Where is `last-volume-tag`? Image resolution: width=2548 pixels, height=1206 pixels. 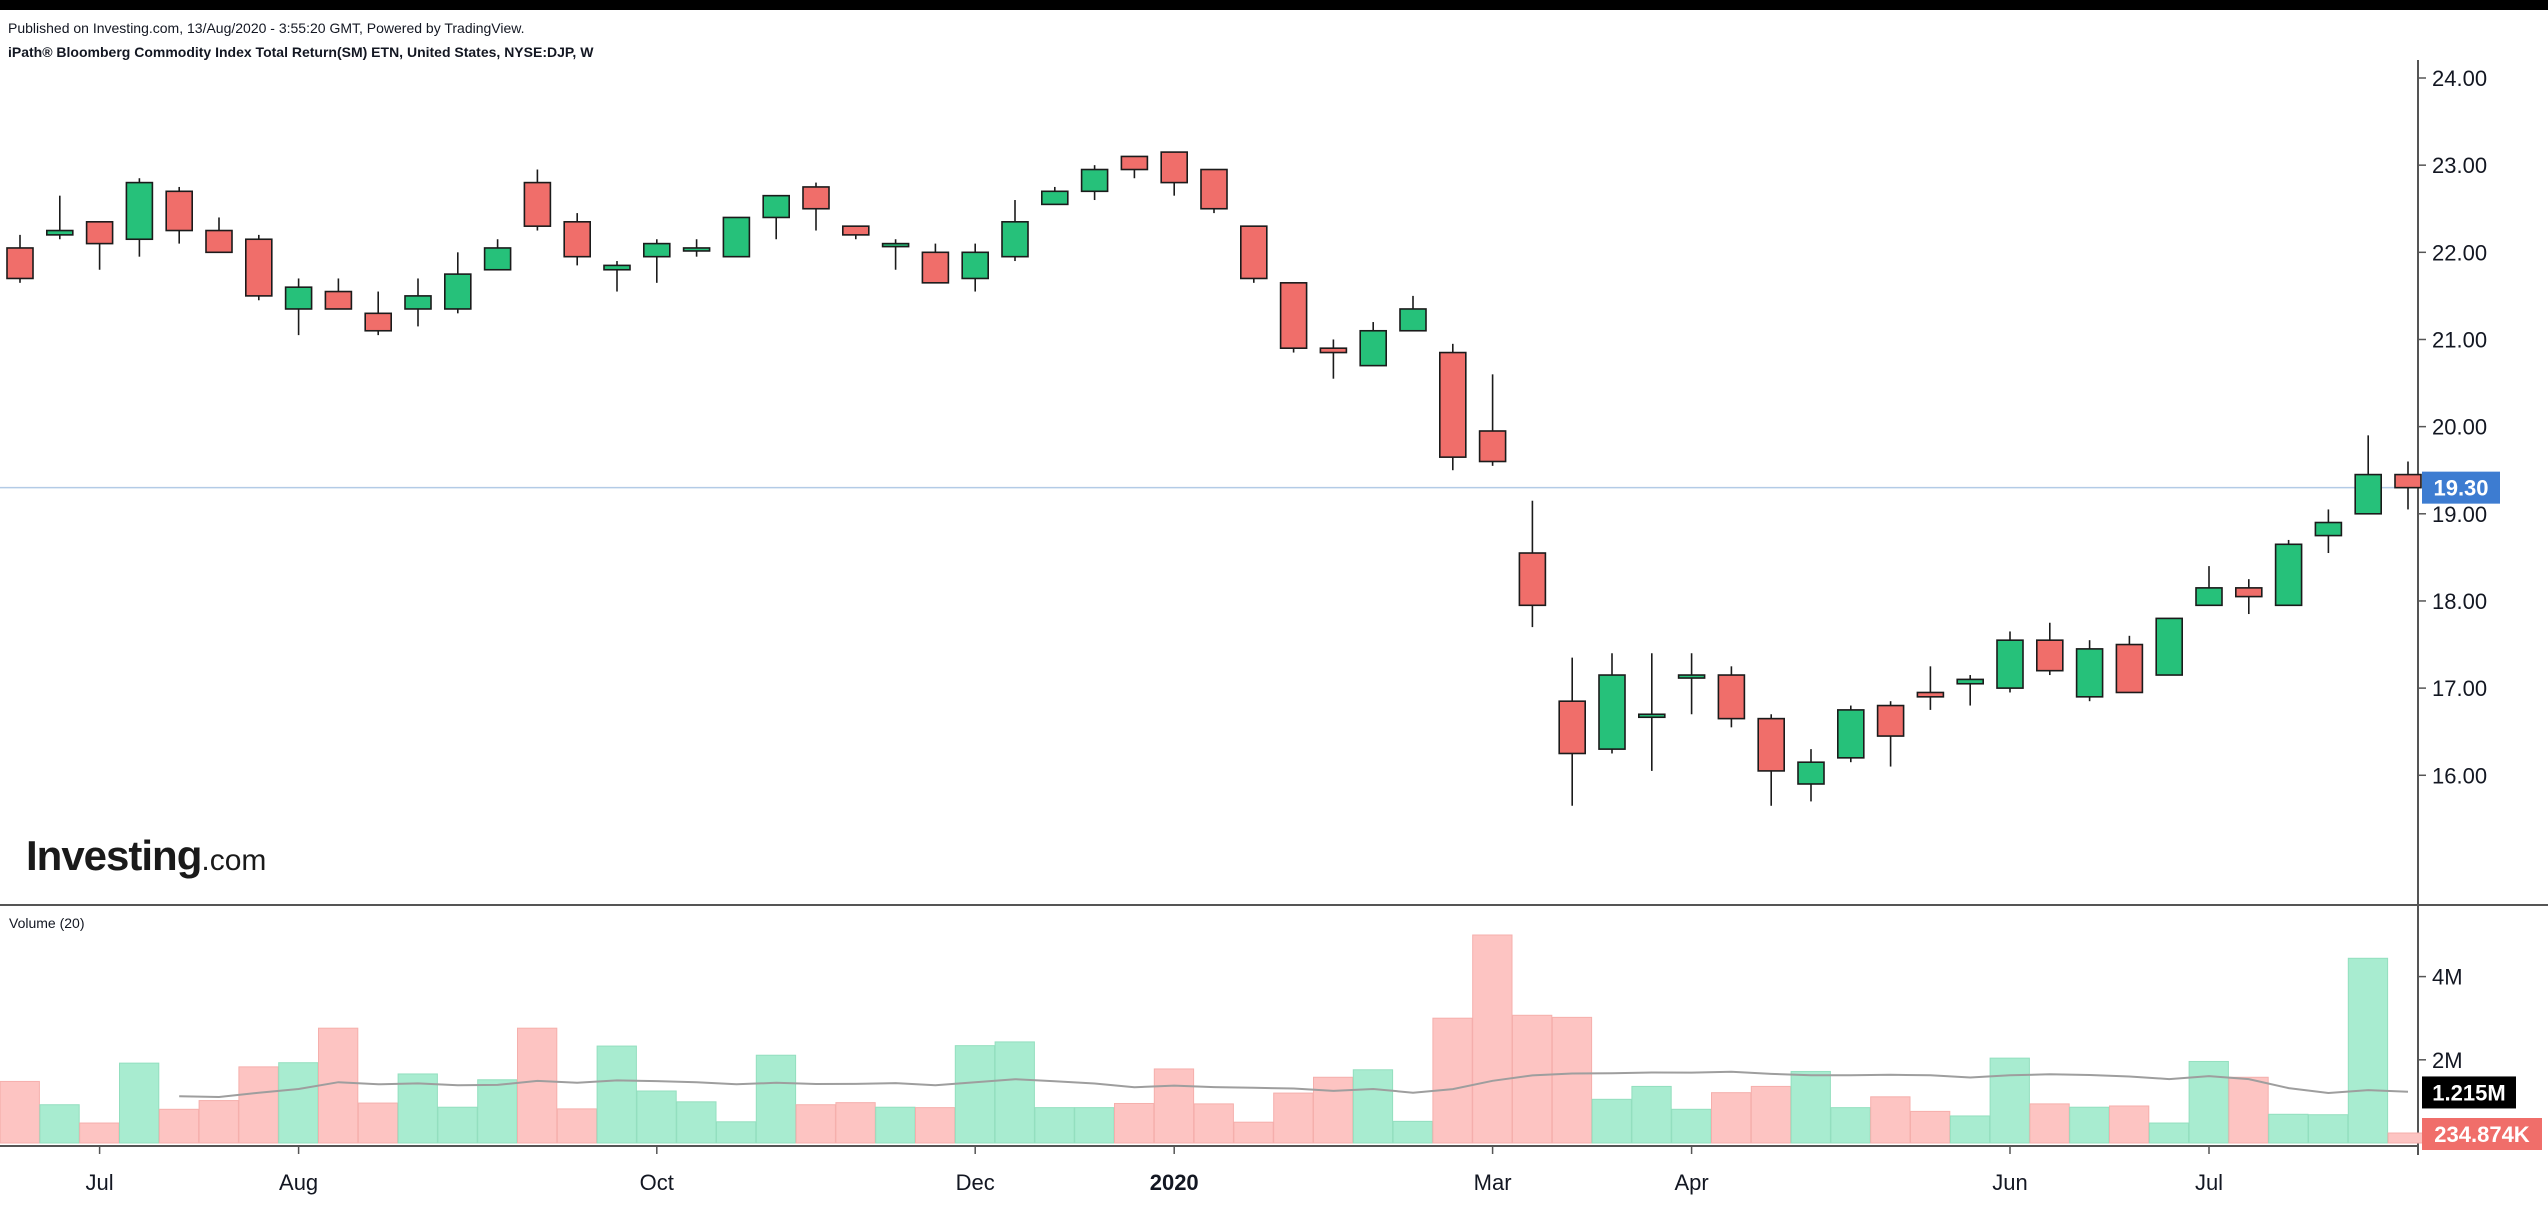 last-volume-tag is located at coordinates (2482, 1134).